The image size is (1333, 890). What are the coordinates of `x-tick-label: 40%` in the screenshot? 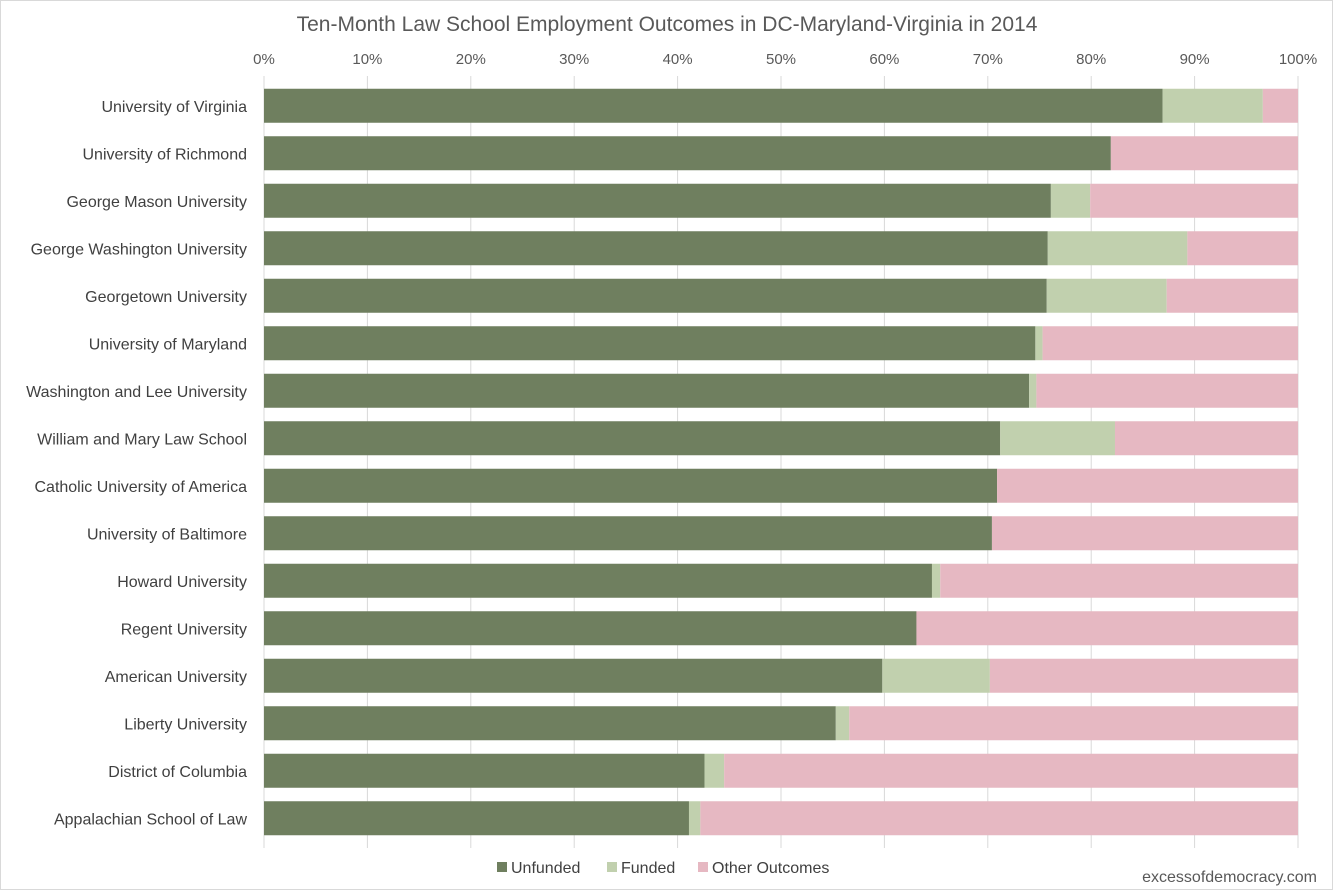 It's located at (678, 59).